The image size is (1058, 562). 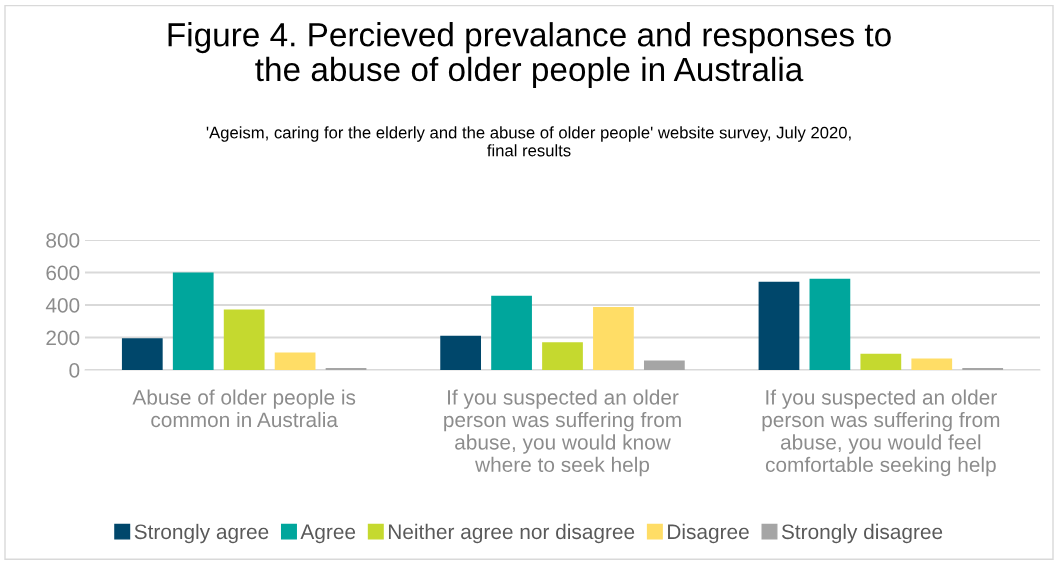 What do you see at coordinates (63, 338) in the screenshot?
I see `y-tick-label: 200` at bounding box center [63, 338].